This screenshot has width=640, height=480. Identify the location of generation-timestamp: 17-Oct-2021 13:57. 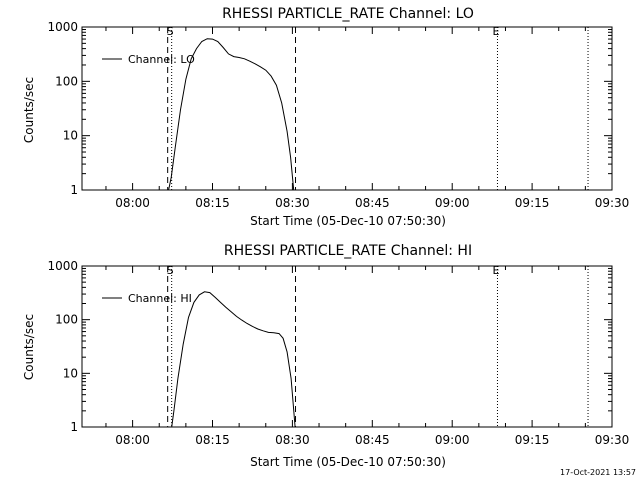
(598, 472).